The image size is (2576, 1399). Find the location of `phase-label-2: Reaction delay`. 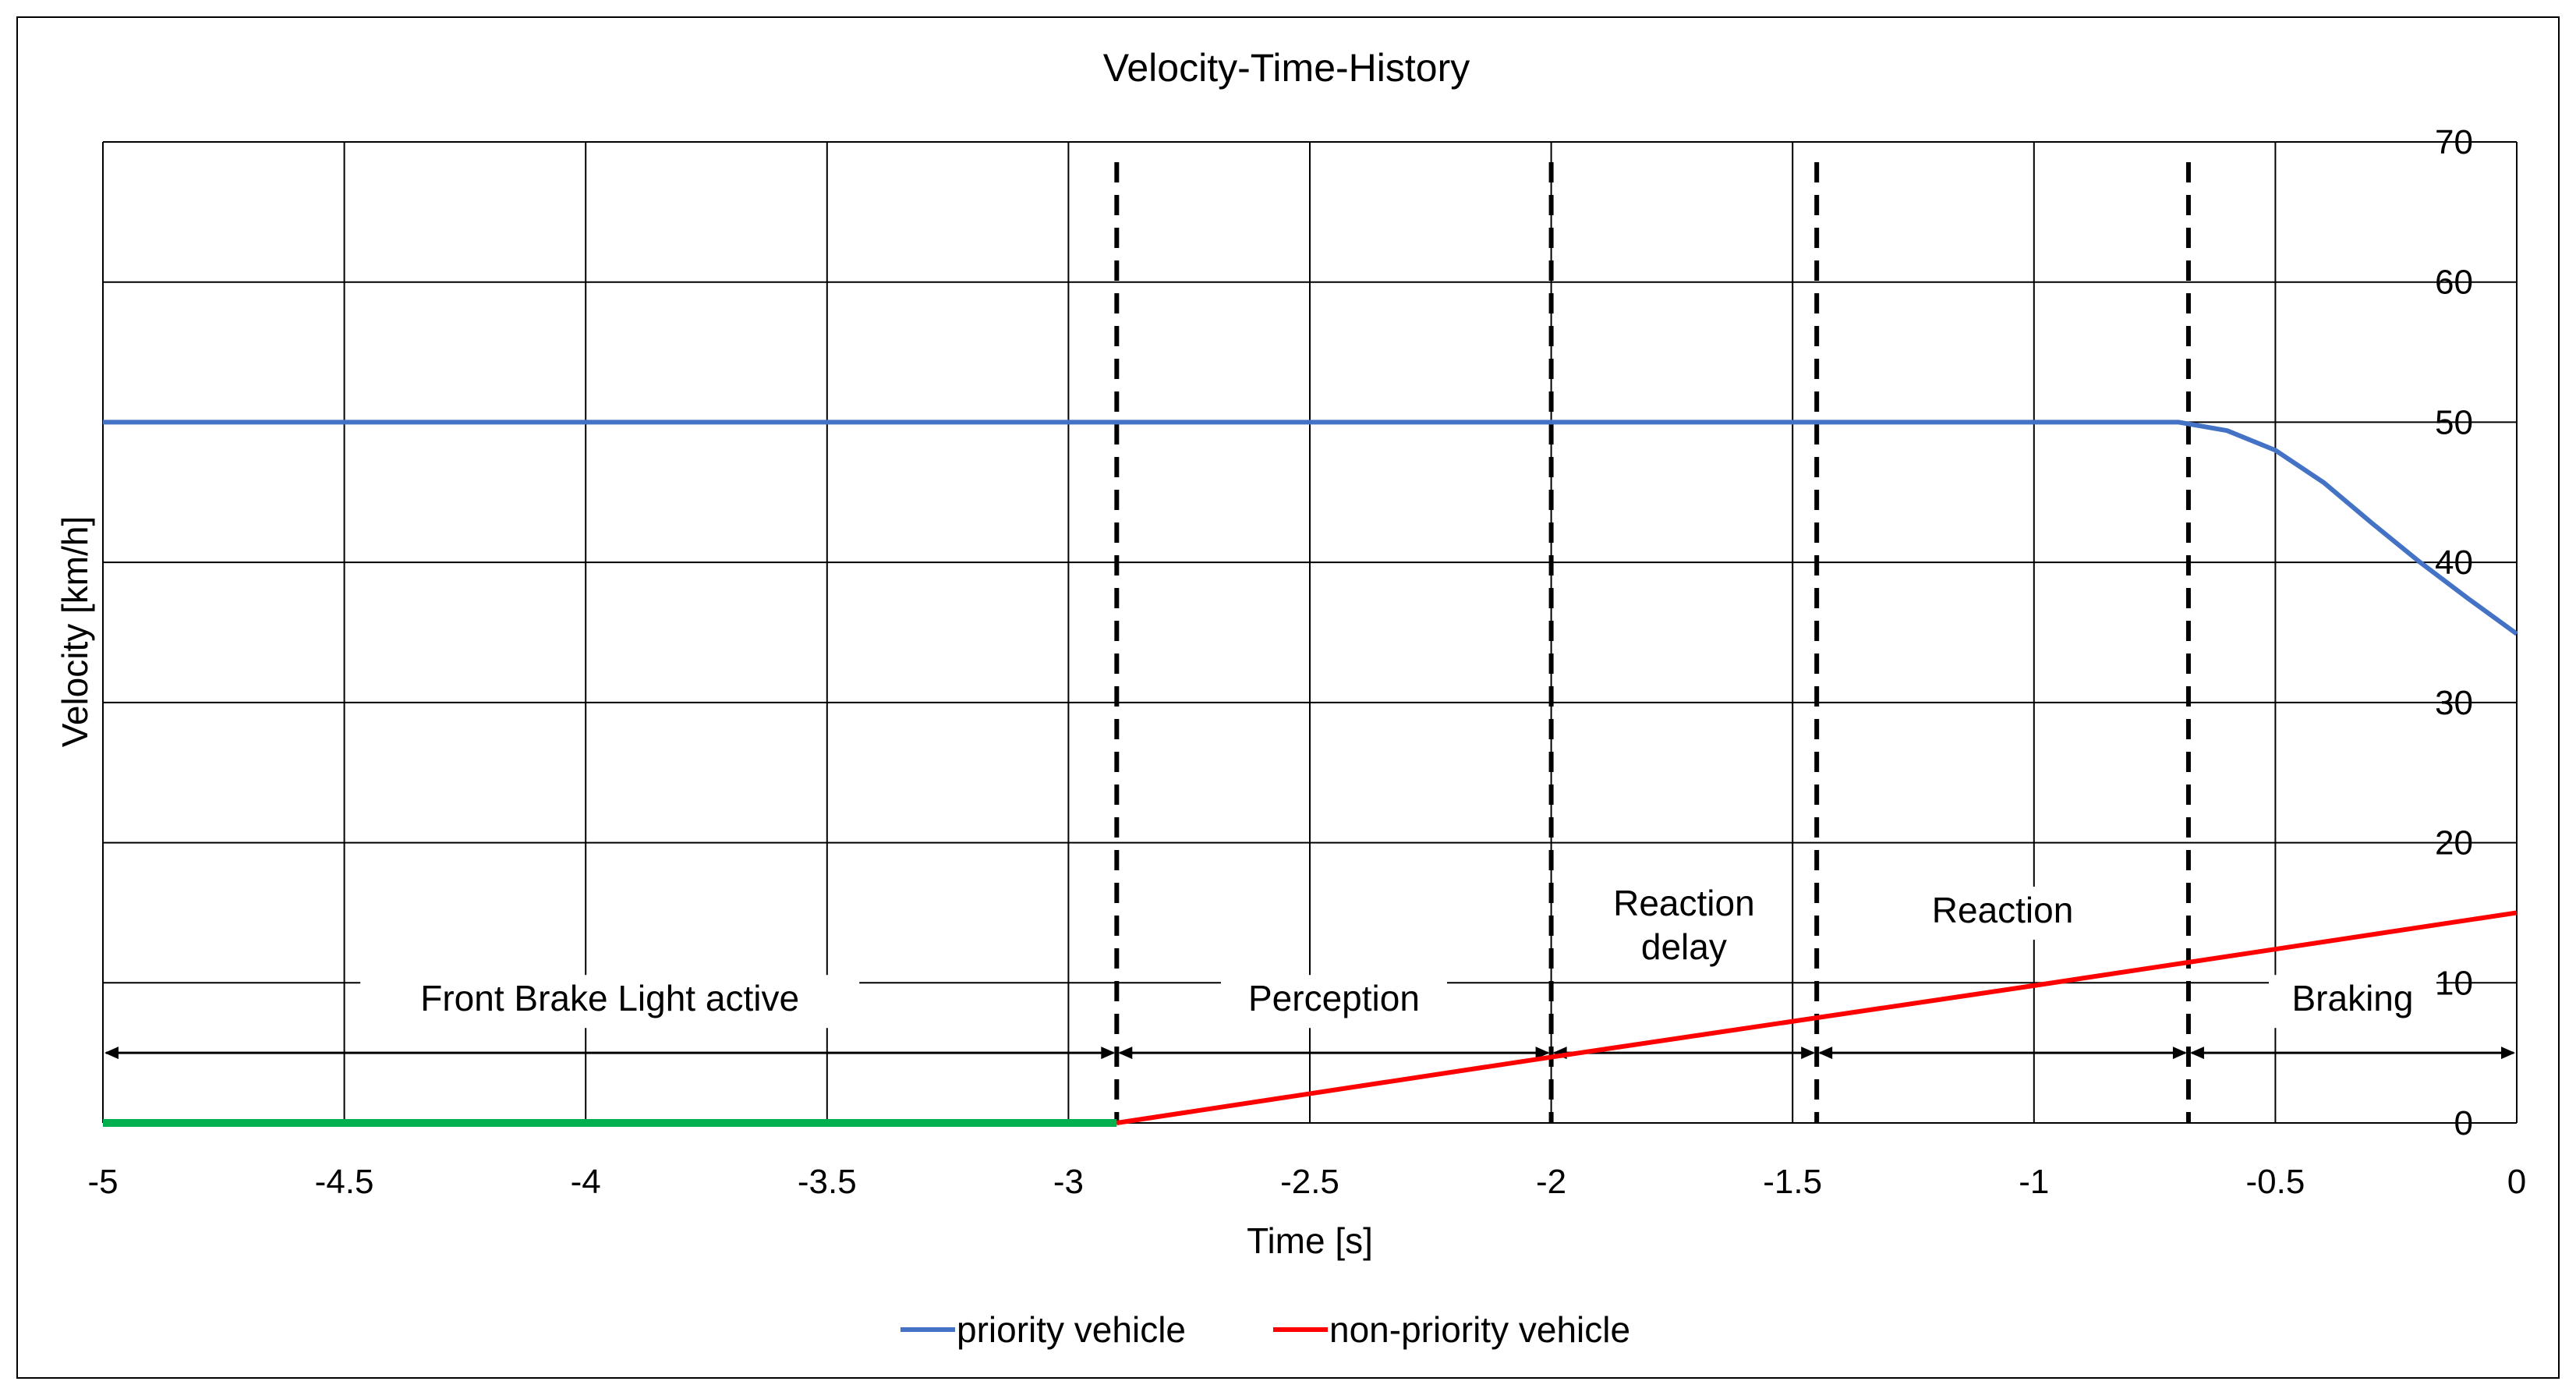

phase-label-2: Reaction delay is located at coordinates (1684, 925).